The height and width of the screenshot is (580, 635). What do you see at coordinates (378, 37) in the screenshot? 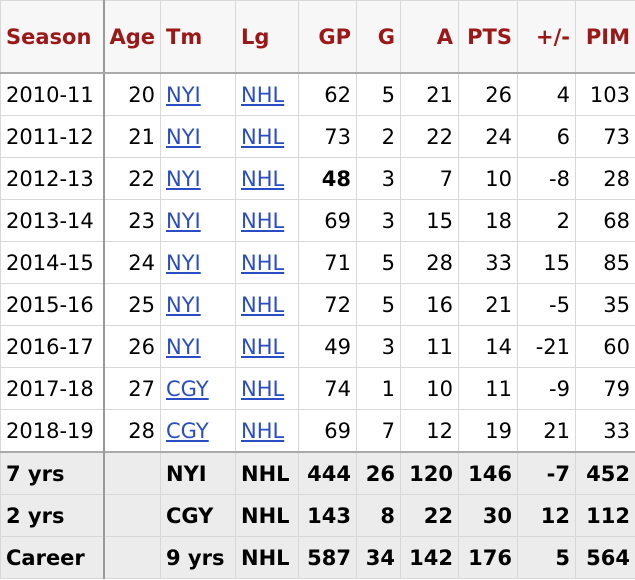
I see `column-header: G` at bounding box center [378, 37].